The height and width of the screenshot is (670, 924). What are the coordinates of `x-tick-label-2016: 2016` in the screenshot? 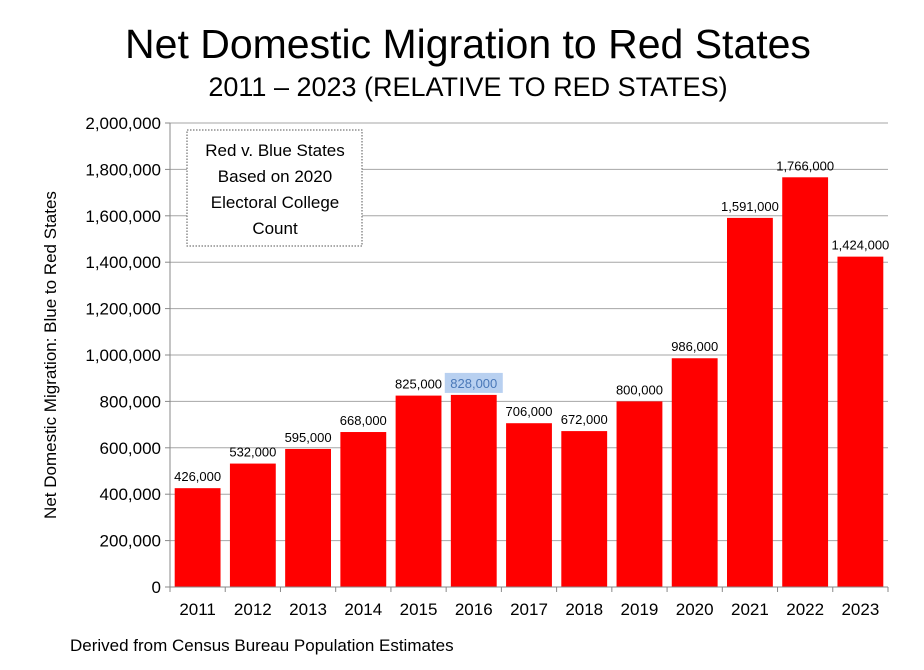 It's located at (474, 609).